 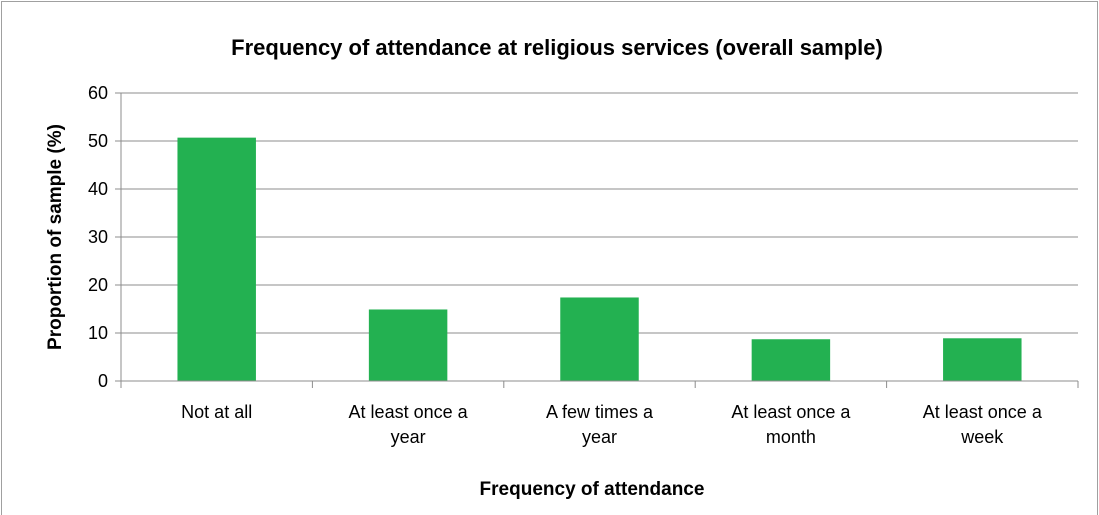 What do you see at coordinates (98, 189) in the screenshot?
I see `y-tick-label-40: 40` at bounding box center [98, 189].